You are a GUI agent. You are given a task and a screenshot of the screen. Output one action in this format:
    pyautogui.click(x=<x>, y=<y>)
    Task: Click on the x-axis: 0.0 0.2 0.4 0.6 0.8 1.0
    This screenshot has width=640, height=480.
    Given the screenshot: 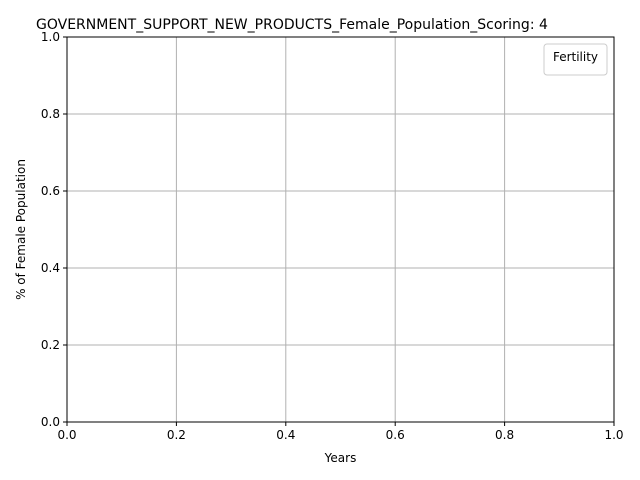 What is the action you would take?
    pyautogui.click(x=340, y=432)
    